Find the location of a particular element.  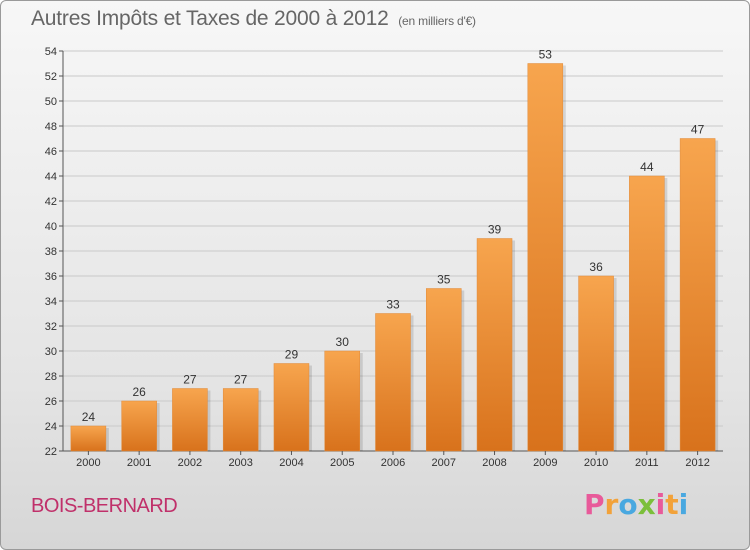

bar-value-label: 39 is located at coordinates (495, 230).